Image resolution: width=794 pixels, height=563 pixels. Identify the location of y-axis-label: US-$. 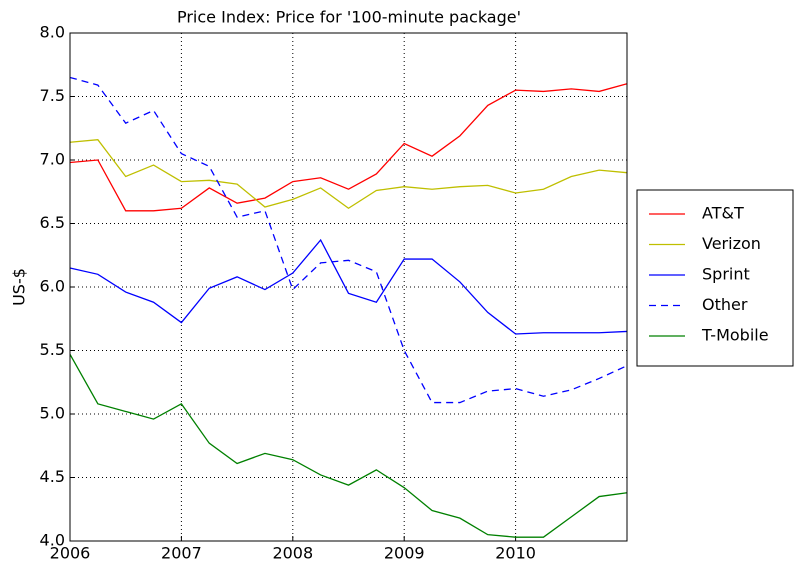
(19, 287).